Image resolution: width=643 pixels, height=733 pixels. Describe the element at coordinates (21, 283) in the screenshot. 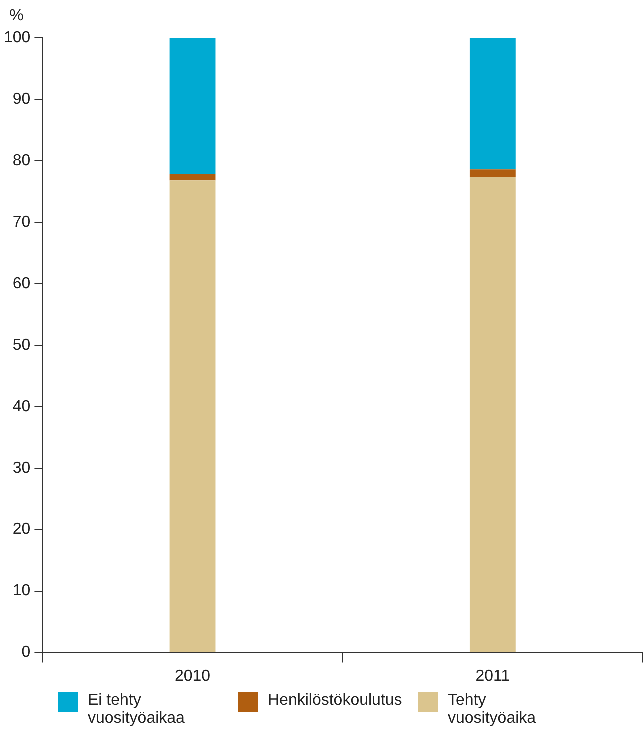

I see `y-tick-label: 60` at that location.